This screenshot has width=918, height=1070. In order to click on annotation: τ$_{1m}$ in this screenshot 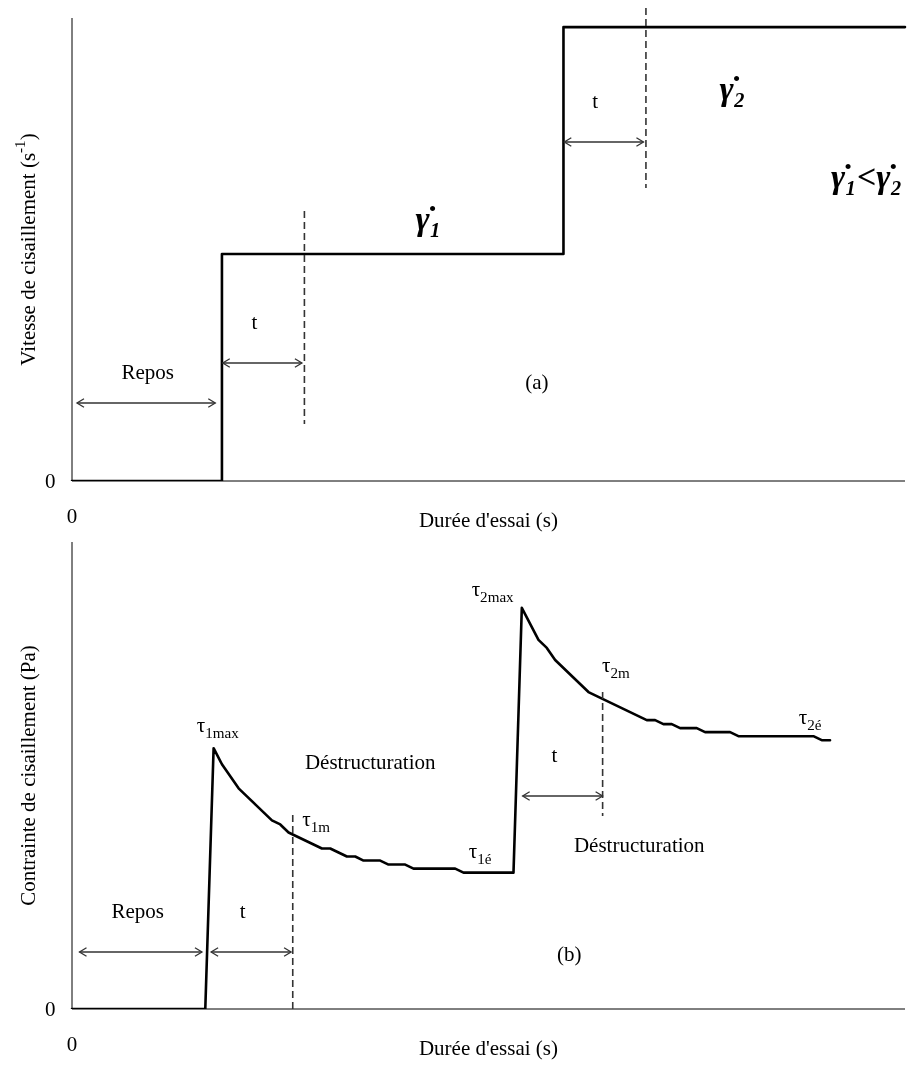, I will do `click(316, 821)`.